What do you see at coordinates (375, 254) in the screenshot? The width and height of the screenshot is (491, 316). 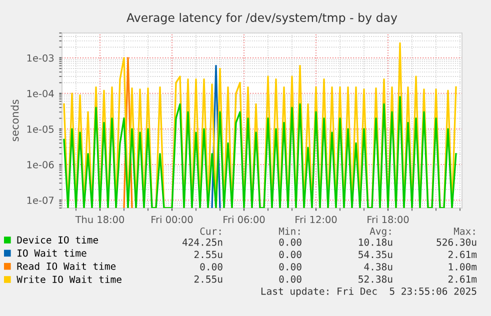 I see `text: 54.35u` at bounding box center [375, 254].